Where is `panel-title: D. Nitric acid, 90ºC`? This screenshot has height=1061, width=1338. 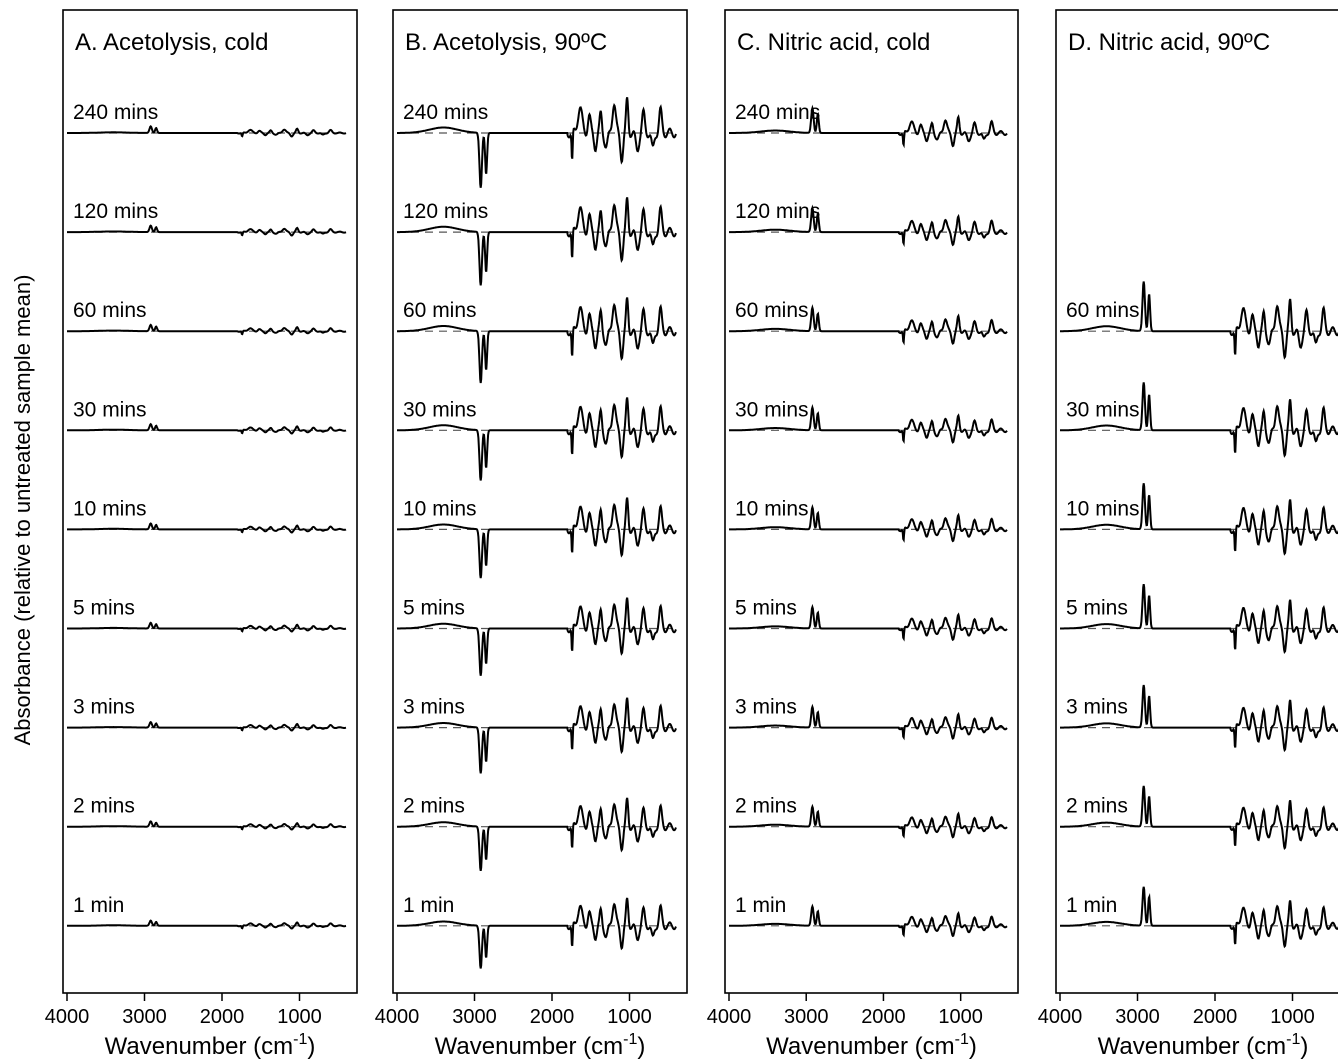
panel-title: D. Nitric acid, 90ºC is located at coordinates (1169, 42).